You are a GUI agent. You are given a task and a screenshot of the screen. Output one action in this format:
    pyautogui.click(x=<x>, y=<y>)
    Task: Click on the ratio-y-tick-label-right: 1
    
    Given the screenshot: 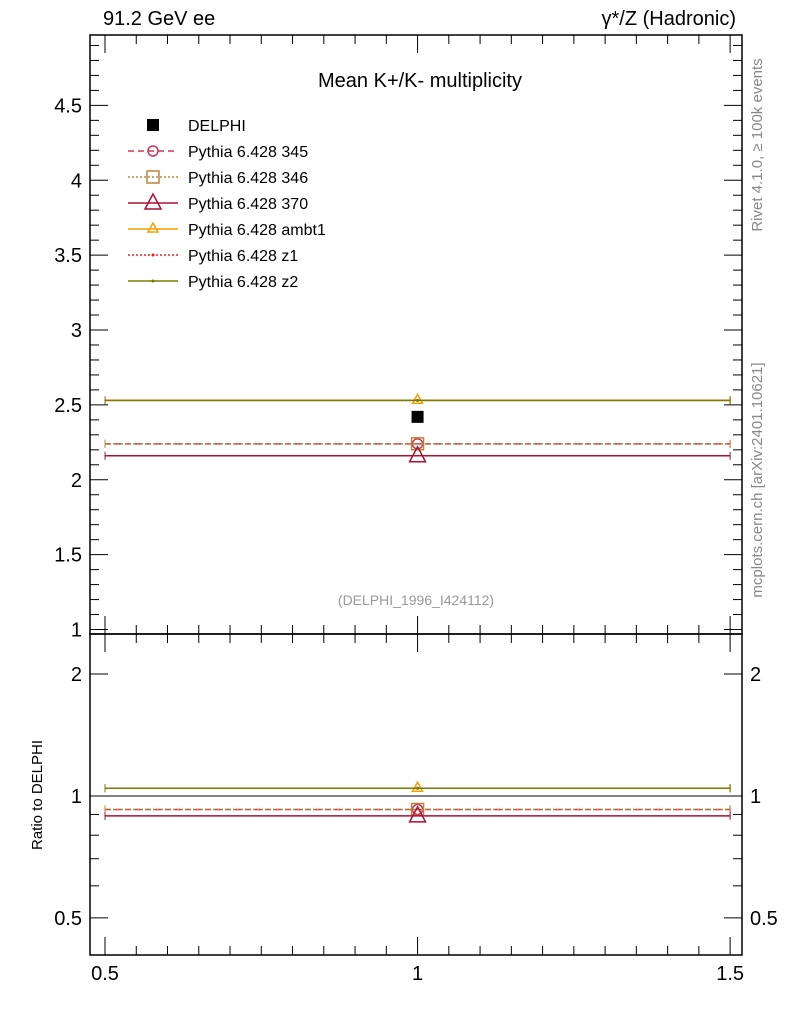 What is the action you would take?
    pyautogui.click(x=755, y=797)
    